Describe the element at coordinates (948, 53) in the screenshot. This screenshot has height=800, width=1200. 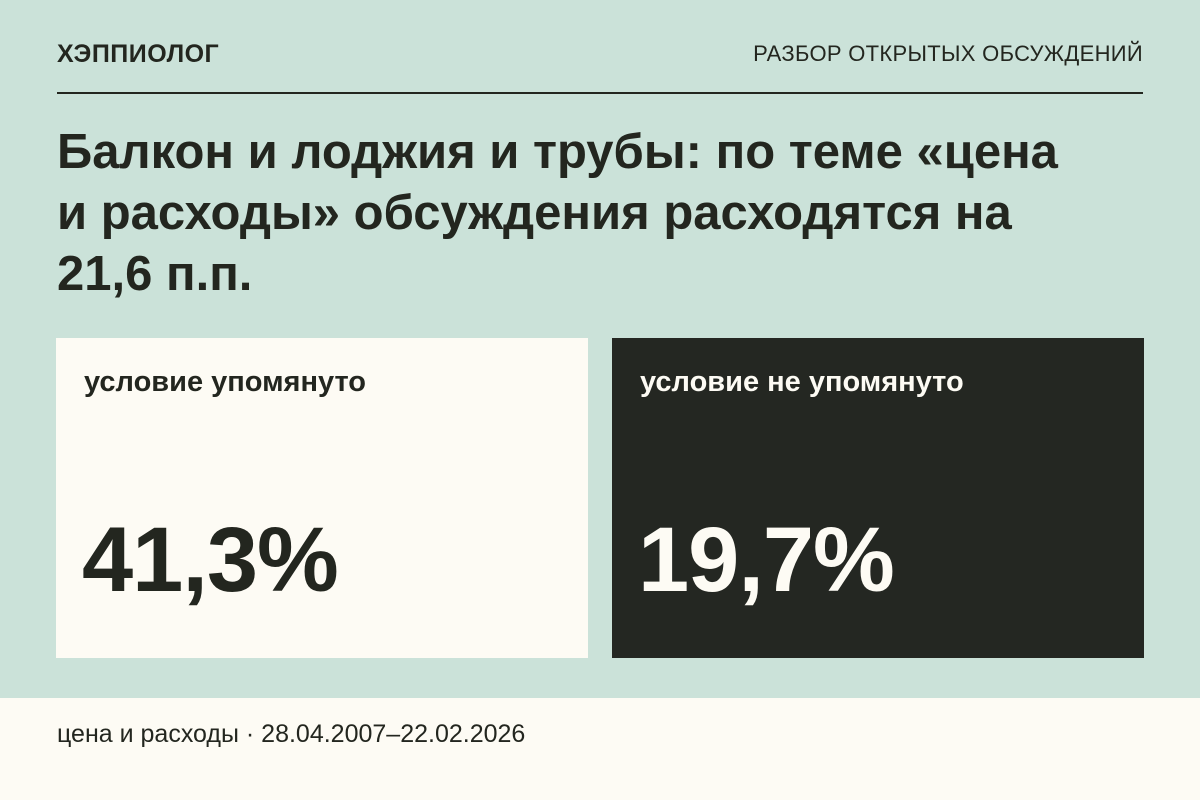
I see `section-label: РАЗБОР ОТКРЫТЫХ ОБСУЖДЕНИЙ` at that location.